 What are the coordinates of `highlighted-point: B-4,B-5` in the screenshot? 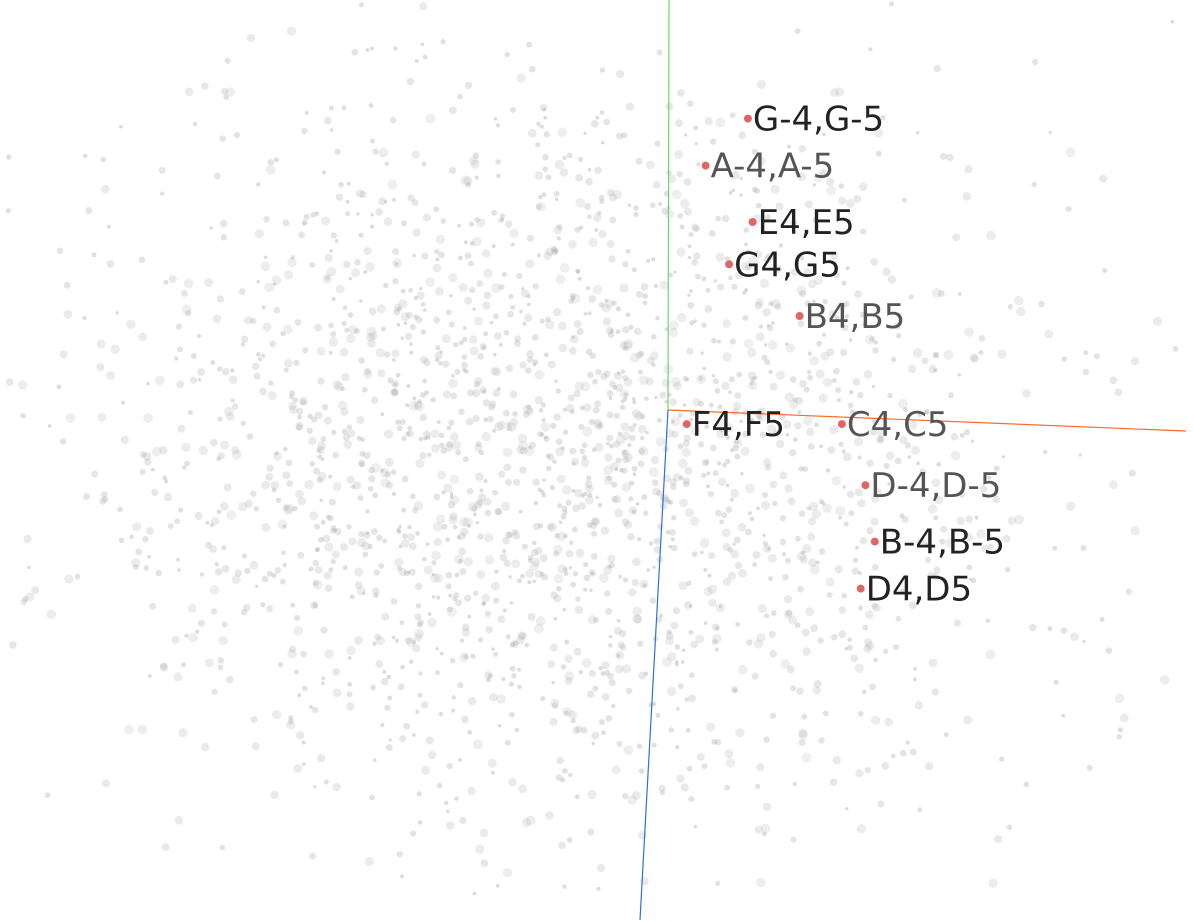 It's located at (937, 543).